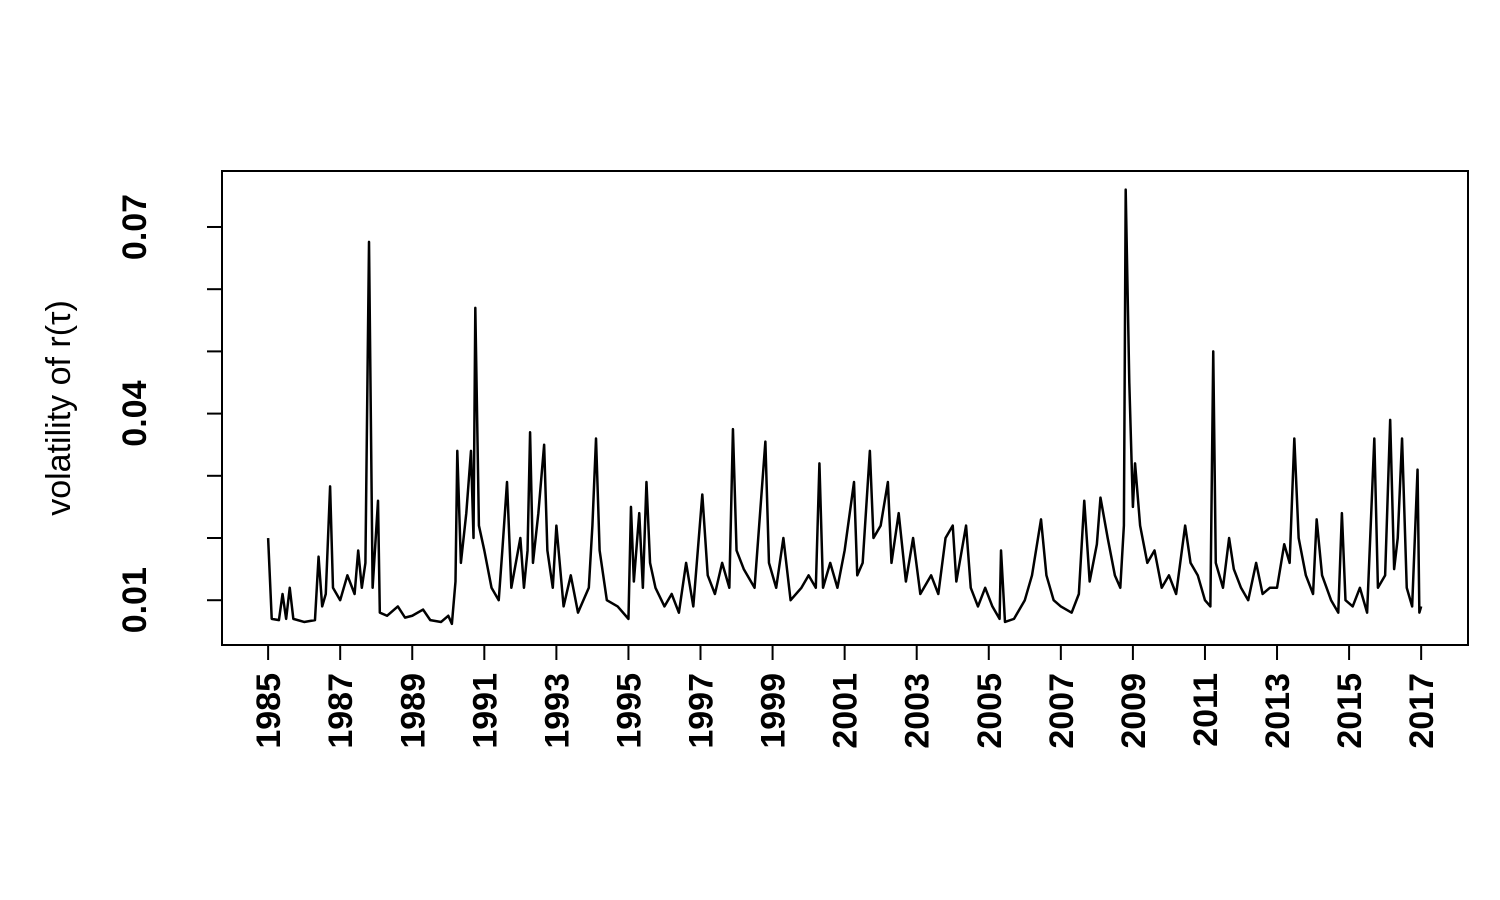 This screenshot has width=1500, height=900. I want to click on x-tick-label: 2007, so click(1062, 711).